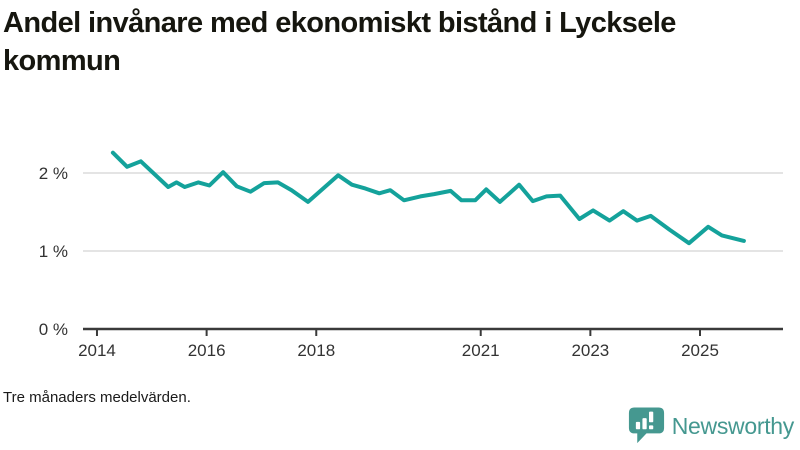 The width and height of the screenshot is (800, 450). Describe the element at coordinates (646, 425) in the screenshot. I see `newsworthy-icon` at that location.